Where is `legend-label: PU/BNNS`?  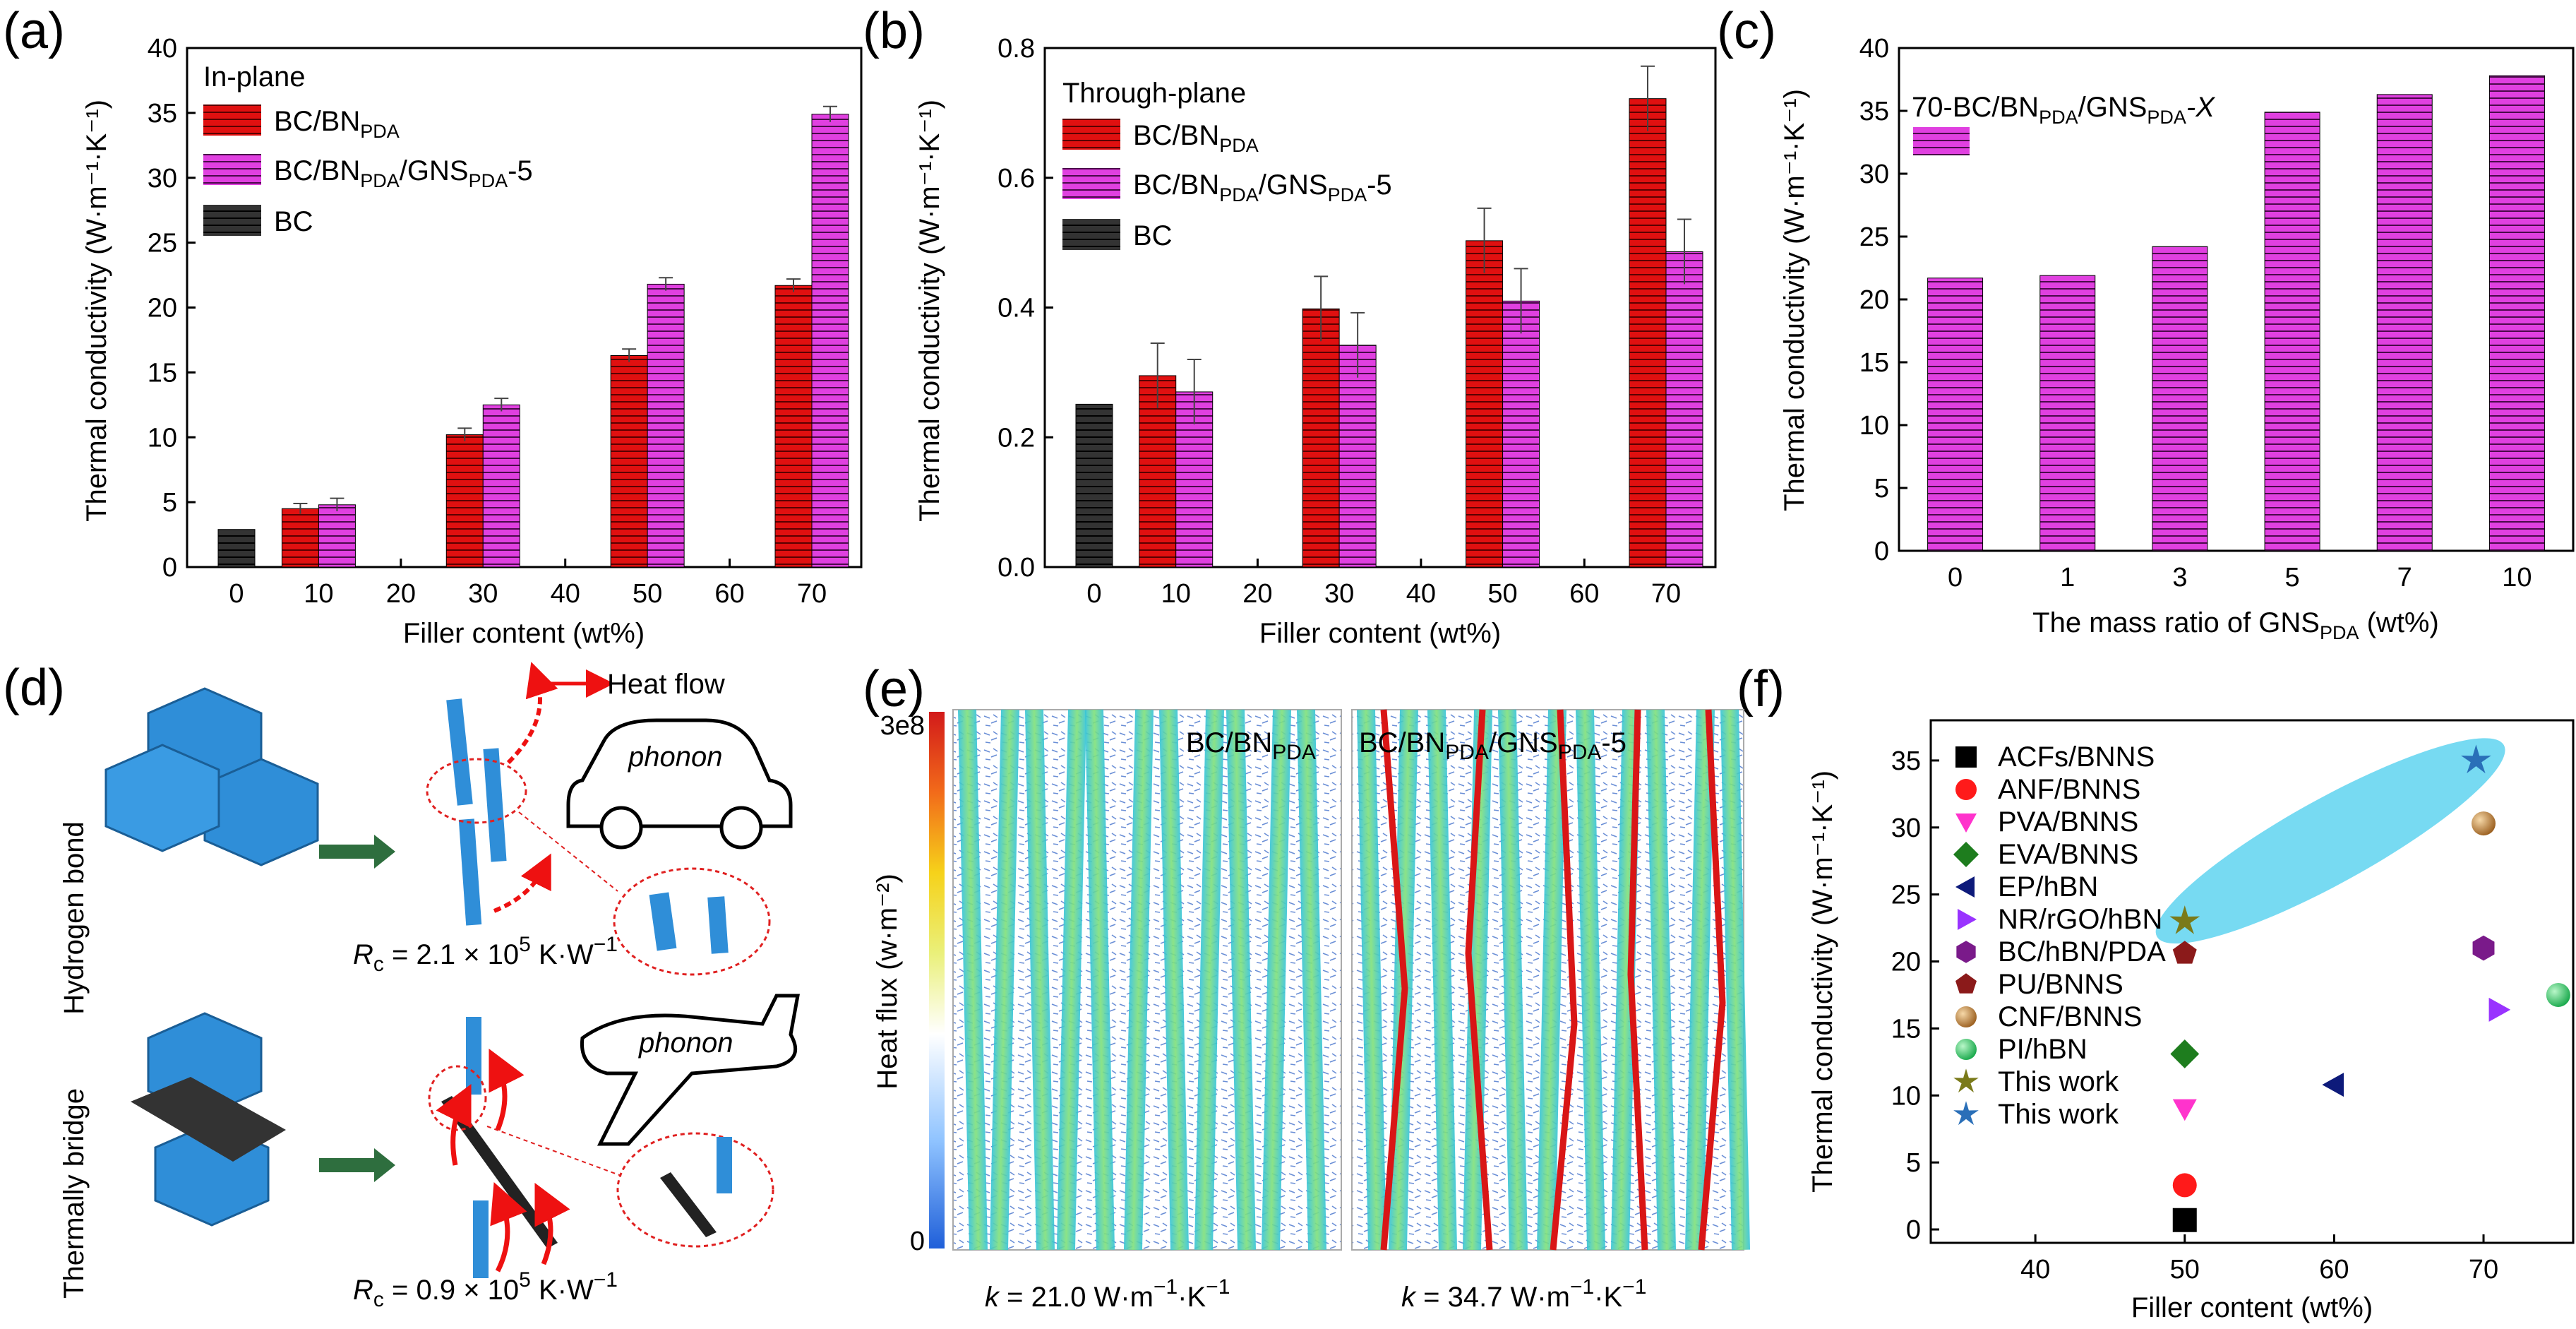 legend-label: PU/BNNS is located at coordinates (2060, 984).